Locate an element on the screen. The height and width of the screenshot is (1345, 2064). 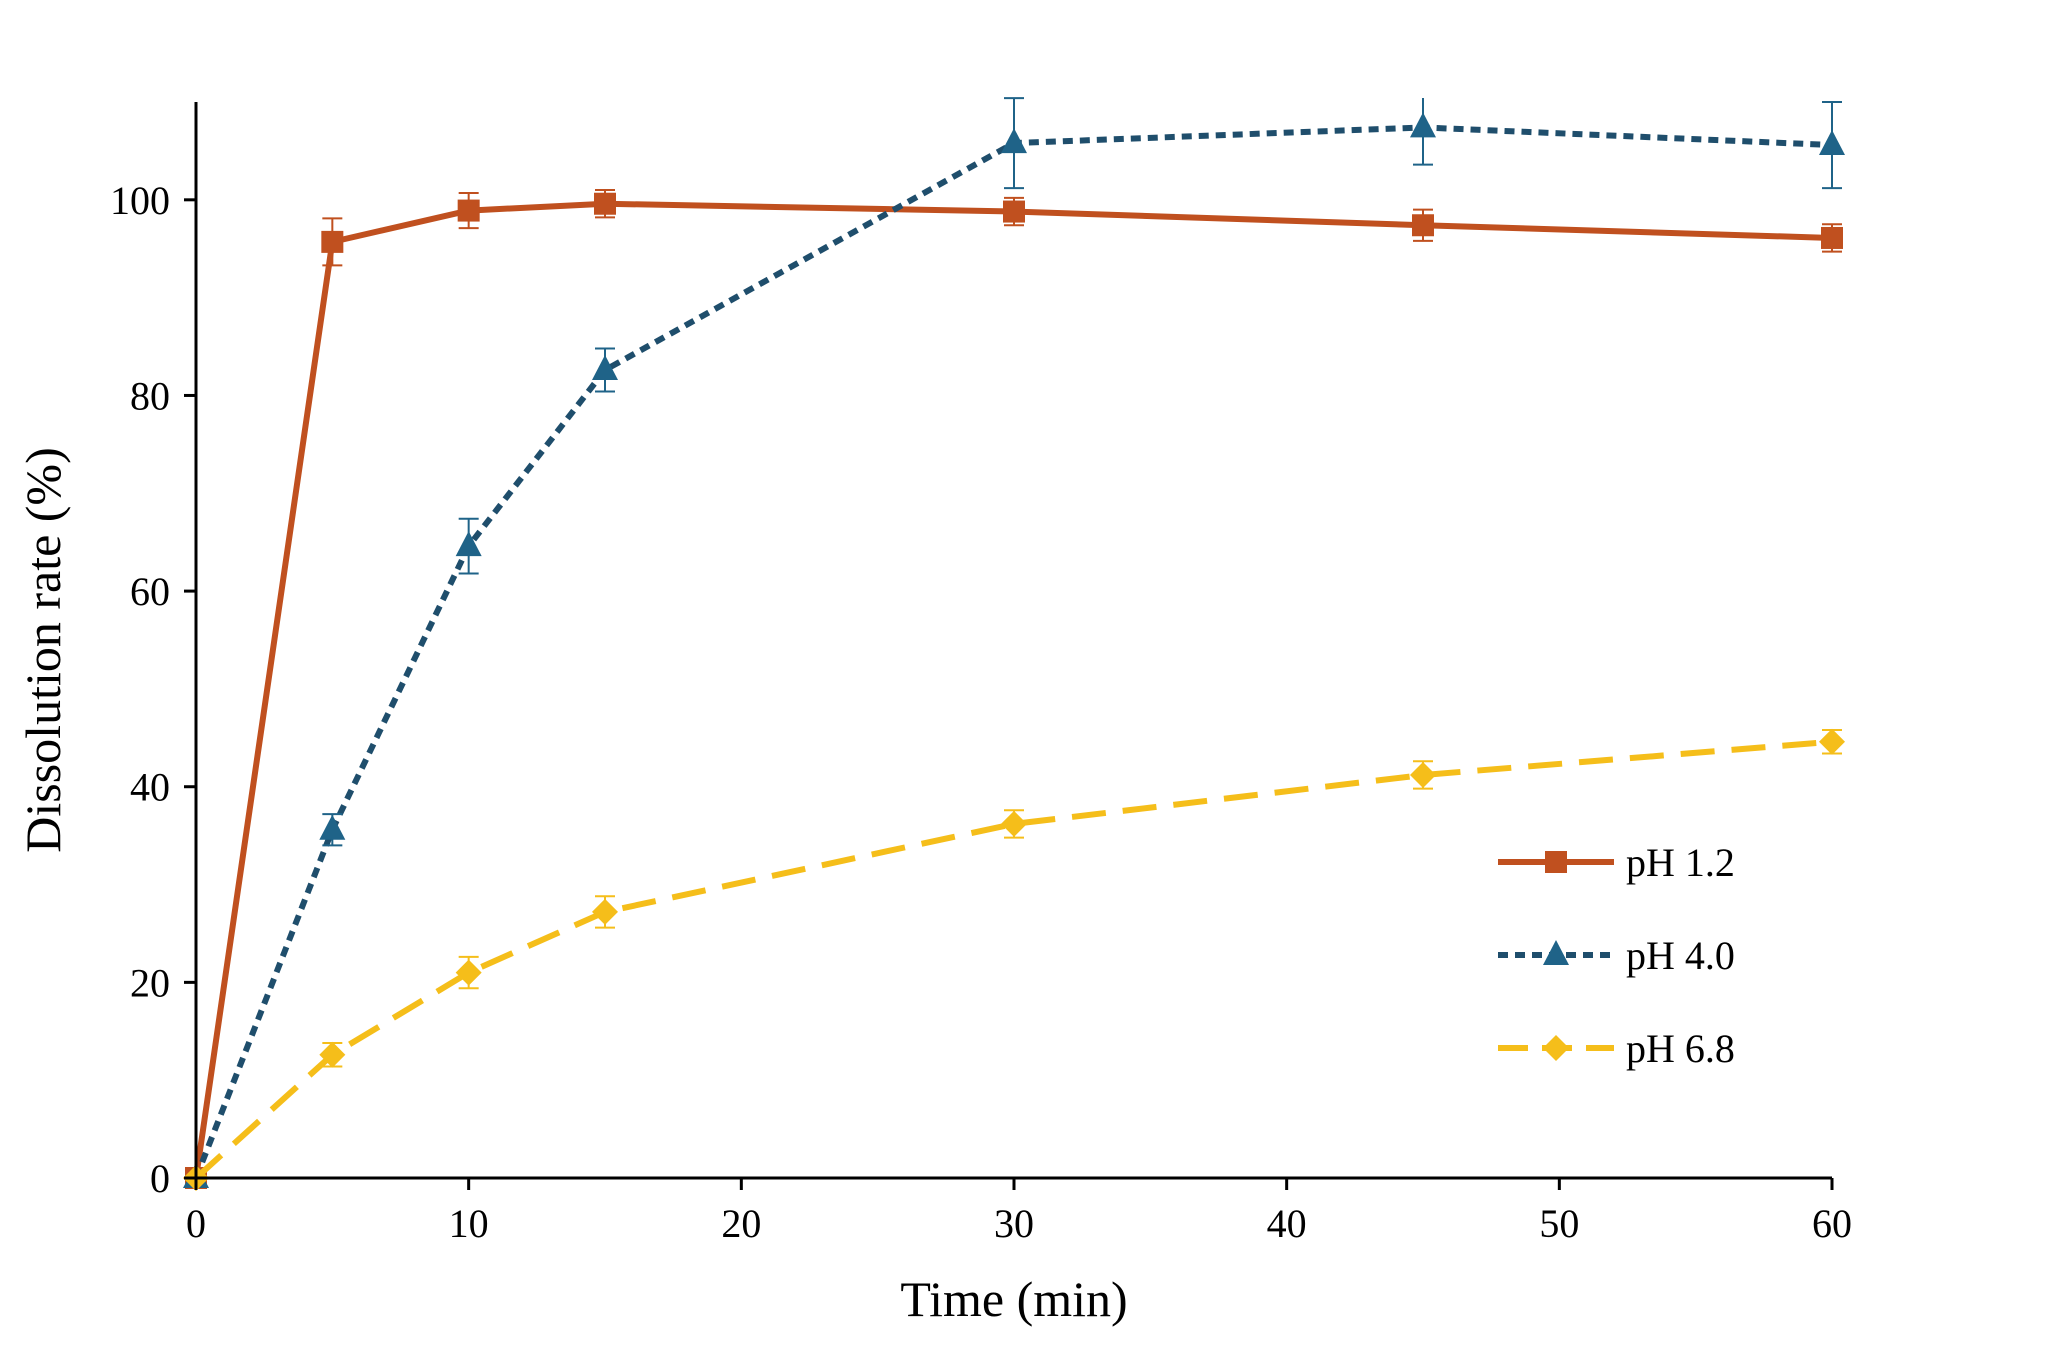
x-ticks: 0 10 20 30 40 50 60 is located at coordinates (1019, 1212).